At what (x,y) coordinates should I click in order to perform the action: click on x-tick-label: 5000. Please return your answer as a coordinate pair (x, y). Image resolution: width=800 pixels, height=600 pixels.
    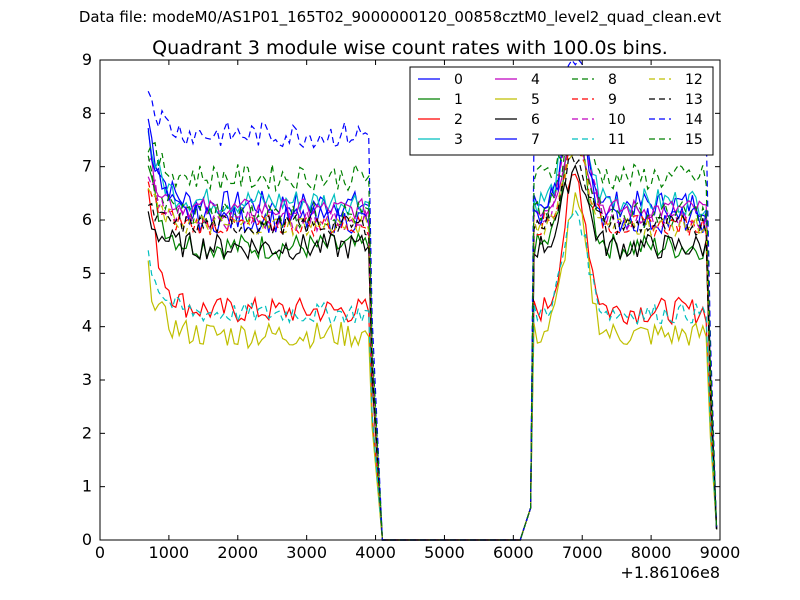
    Looking at the image, I should click on (444, 552).